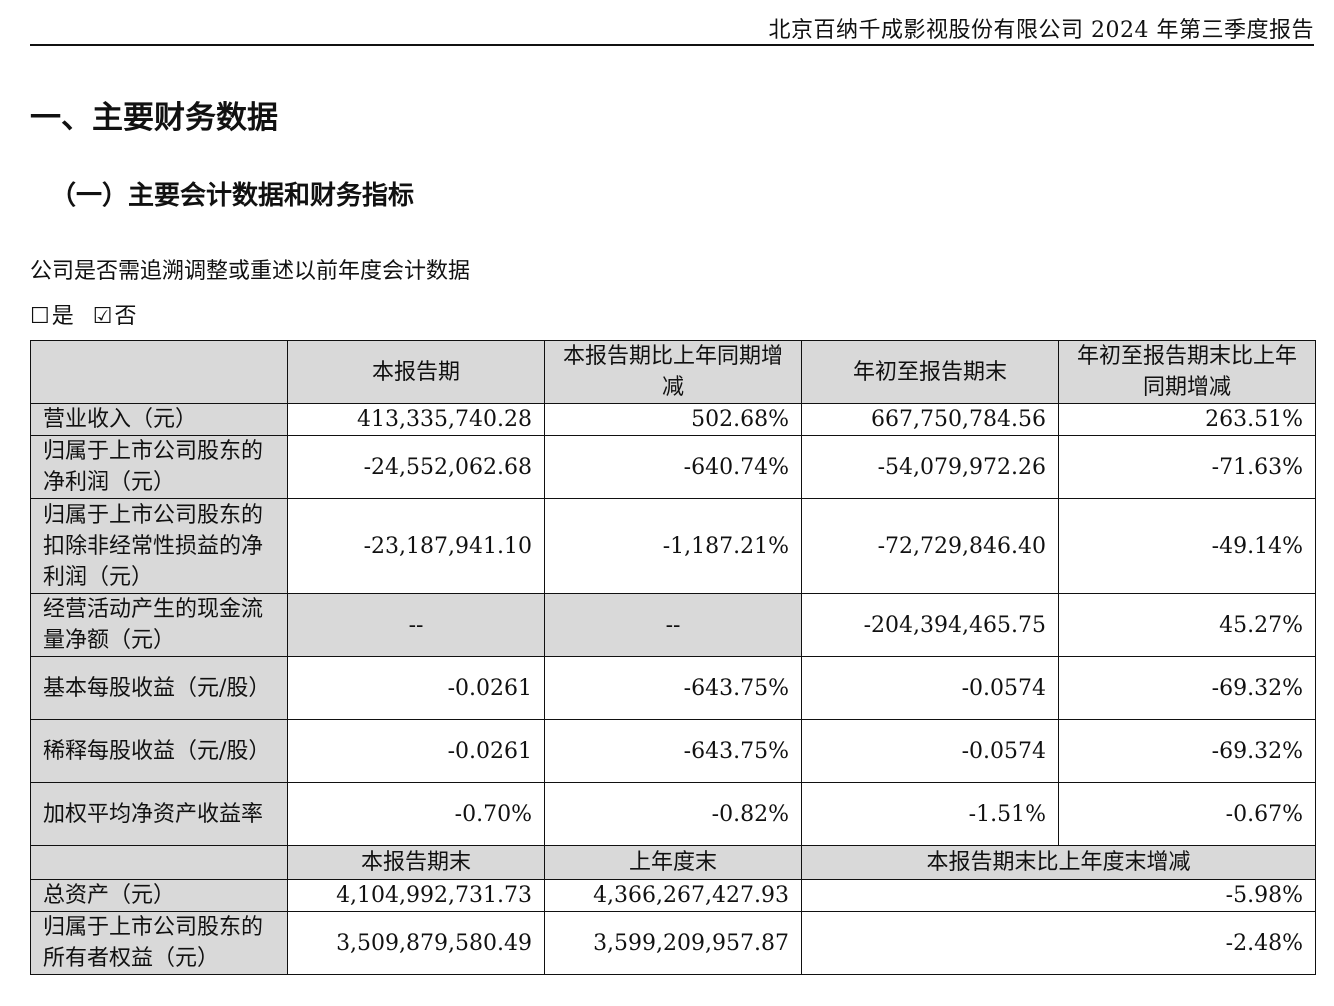  What do you see at coordinates (159, 419) in the screenshot?
I see `row-label: 营业收入（元）` at bounding box center [159, 419].